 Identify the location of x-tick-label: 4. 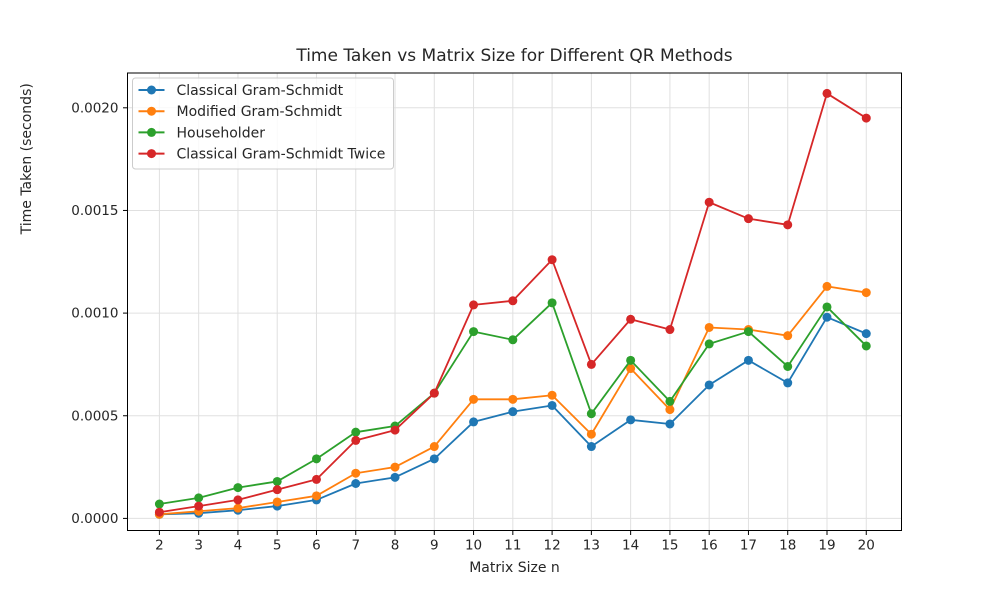
(238, 546).